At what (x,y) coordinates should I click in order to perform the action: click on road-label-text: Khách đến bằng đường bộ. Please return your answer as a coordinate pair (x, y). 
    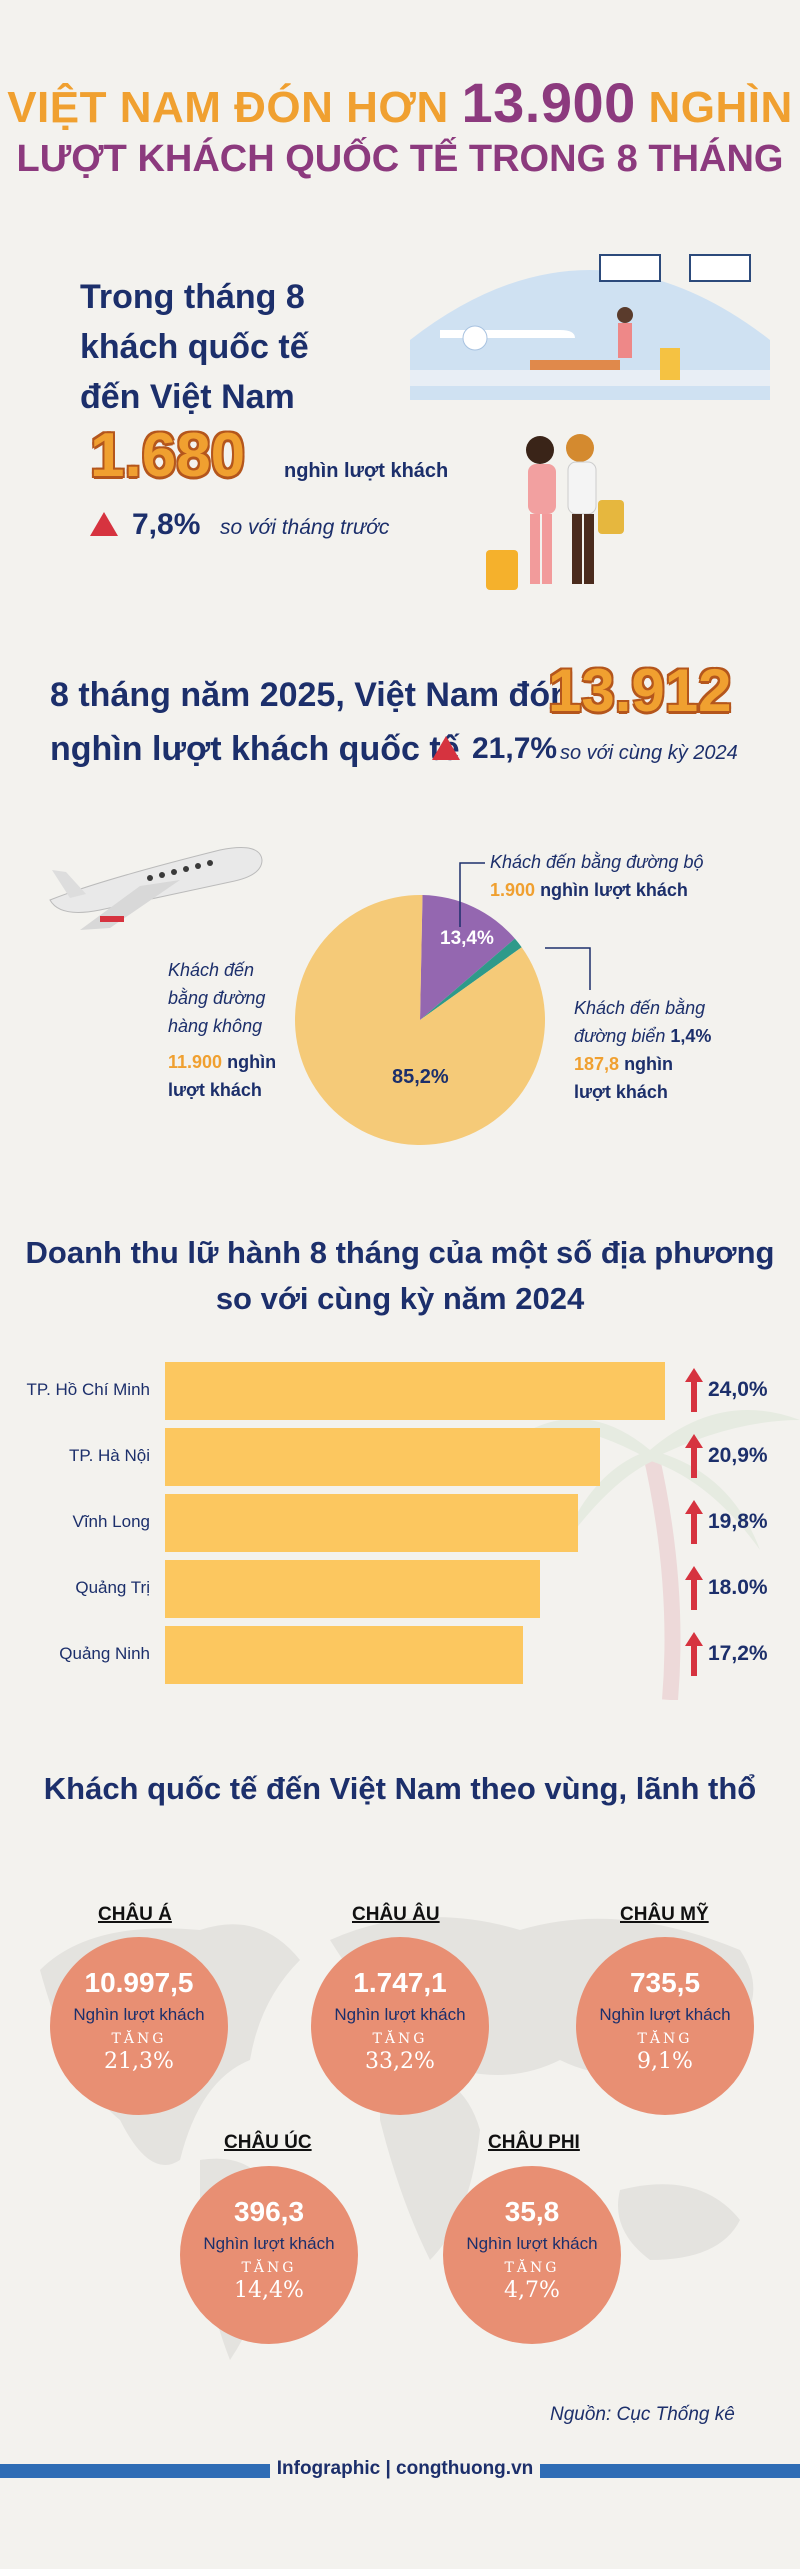
    Looking at the image, I should click on (597, 862).